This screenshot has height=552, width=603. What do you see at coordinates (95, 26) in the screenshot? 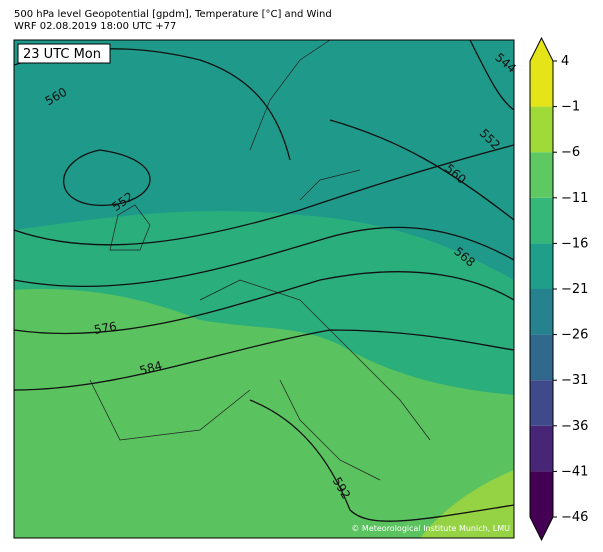
I see `subtitle: WRF 02.08.2019 18:00 UTC +77` at bounding box center [95, 26].